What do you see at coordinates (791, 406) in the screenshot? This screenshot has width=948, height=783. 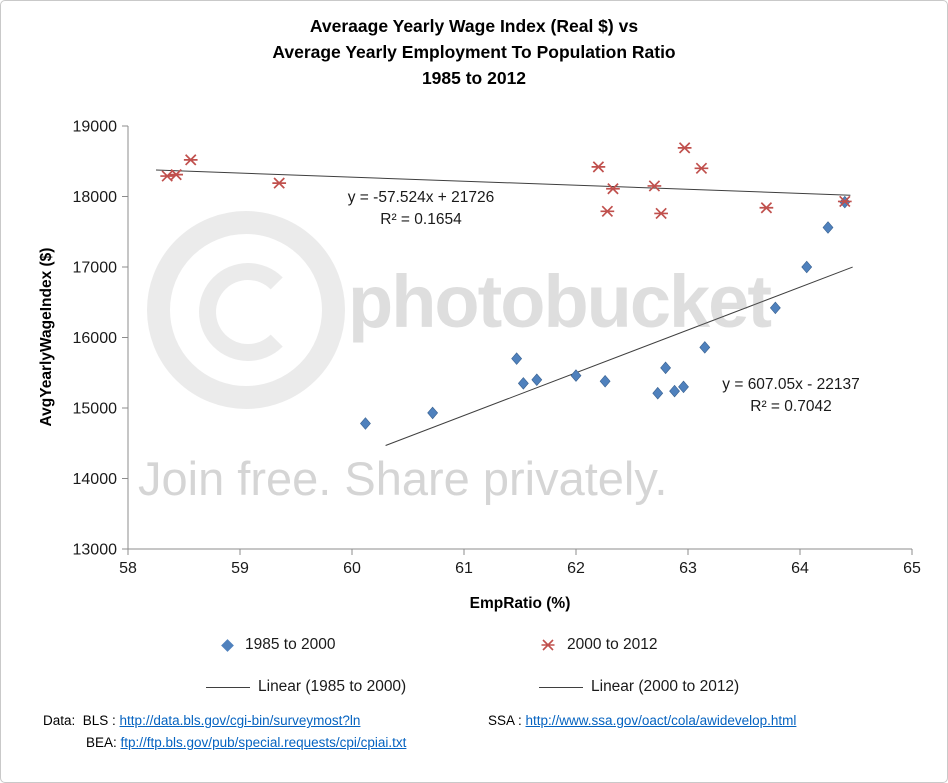 I see `trendline-r-squared: R² = 0.7042` at bounding box center [791, 406].